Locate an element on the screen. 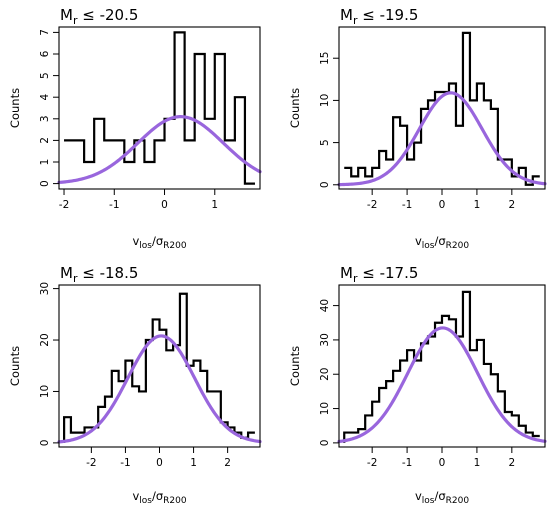 Image resolution: width=550 pixels, height=505 pixels. y-tick-label: 3 is located at coordinates (45, 118).